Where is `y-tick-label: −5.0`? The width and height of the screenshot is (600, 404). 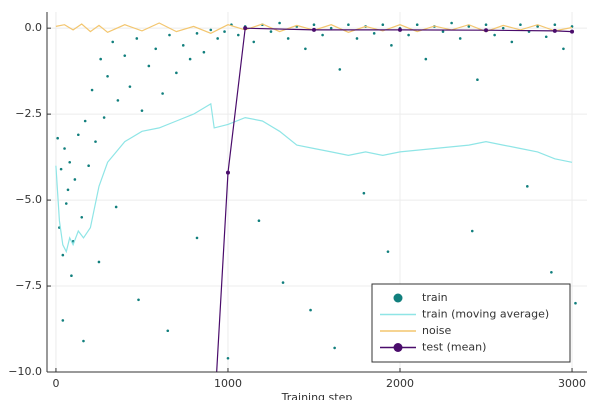
y-tick-label: −5.0 is located at coordinates (28, 199).